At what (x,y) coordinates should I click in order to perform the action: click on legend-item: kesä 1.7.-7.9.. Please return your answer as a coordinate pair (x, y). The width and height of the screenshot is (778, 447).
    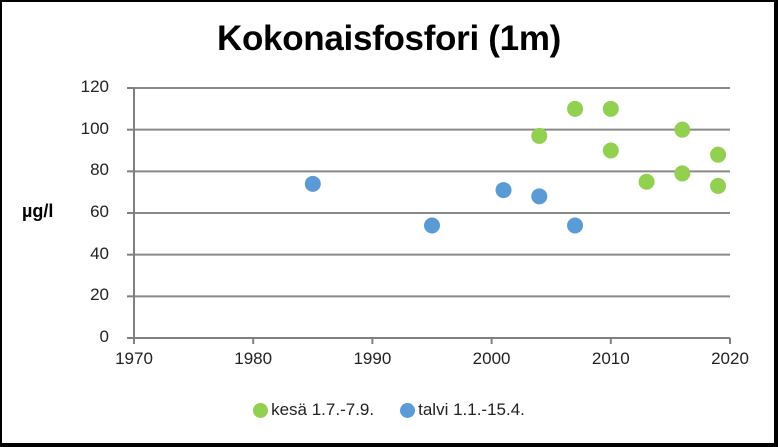
    Looking at the image, I should click on (313, 410).